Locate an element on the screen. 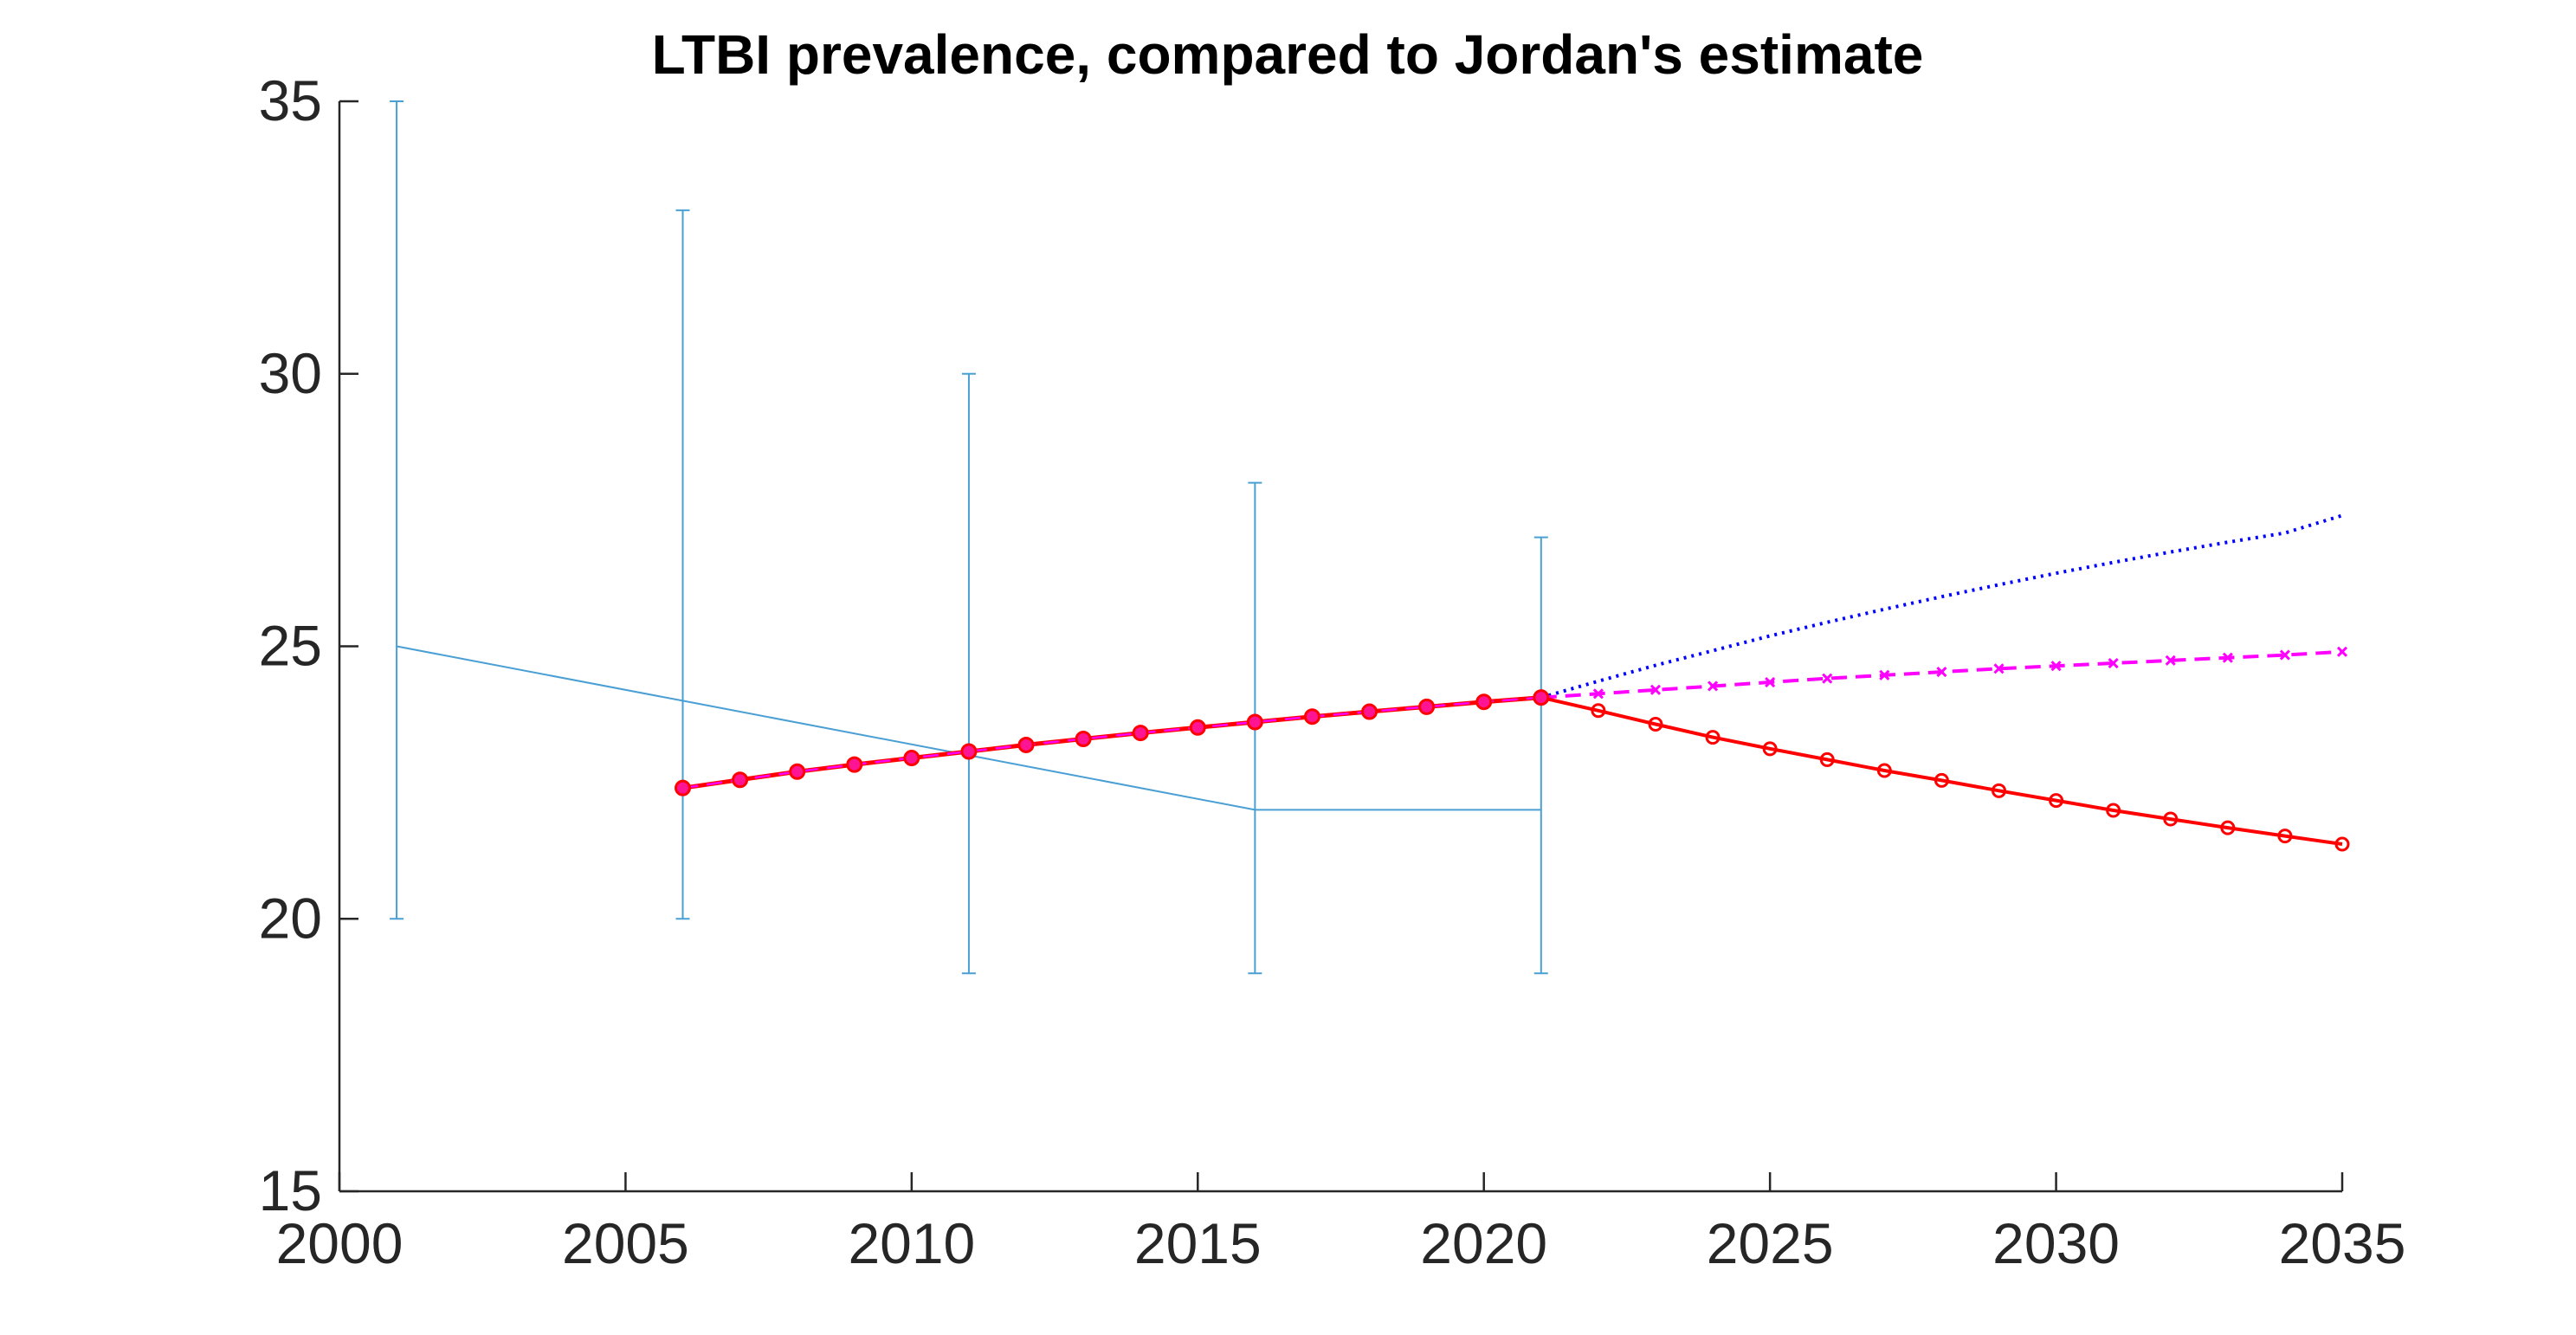 The image size is (2576, 1335). series-line-high is located at coordinates (1941, 606).